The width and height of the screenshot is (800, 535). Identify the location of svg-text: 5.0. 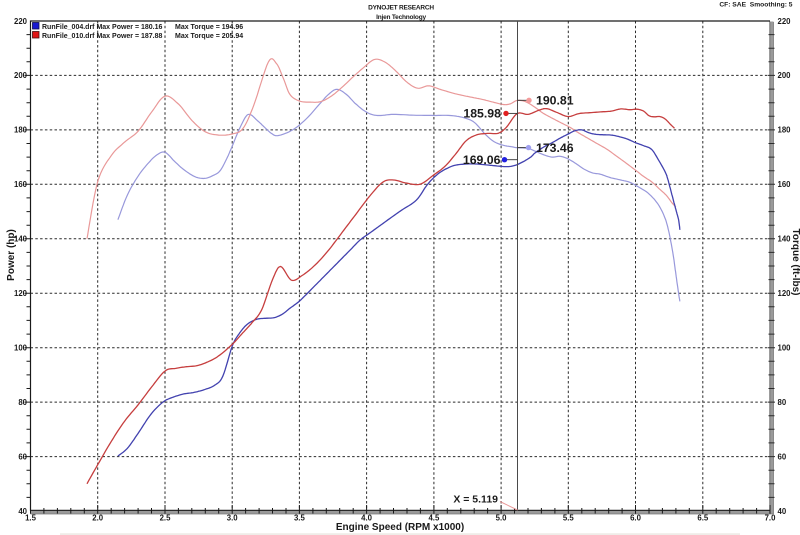
(502, 518).